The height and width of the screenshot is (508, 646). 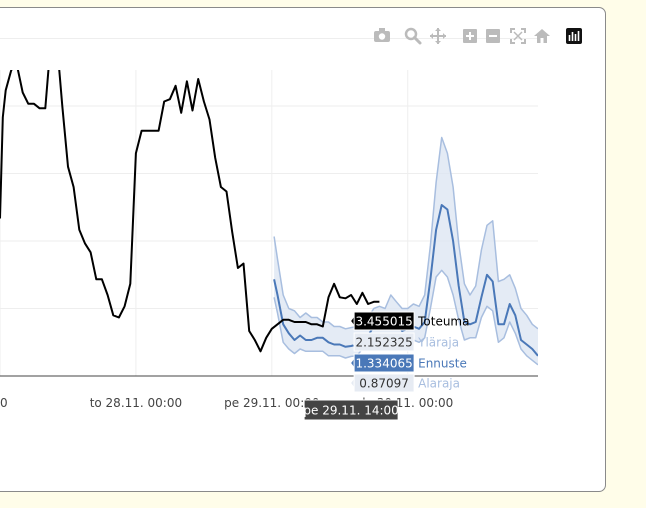 I want to click on zoom-icon, so click(x=413, y=36).